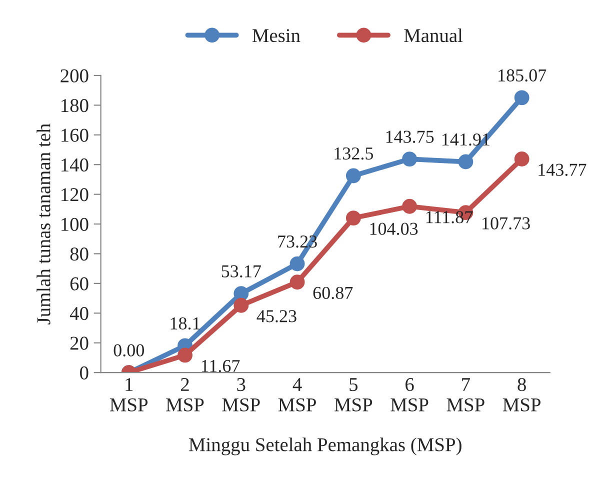 This screenshot has width=611, height=487. What do you see at coordinates (449, 217) in the screenshot?
I see `data-label: 111.87` at bounding box center [449, 217].